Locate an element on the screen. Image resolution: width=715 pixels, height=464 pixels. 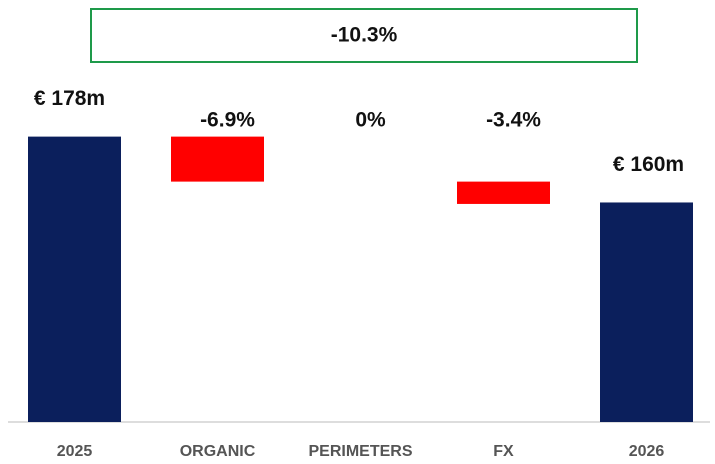
total-change-label: -10.3% is located at coordinates (364, 35).